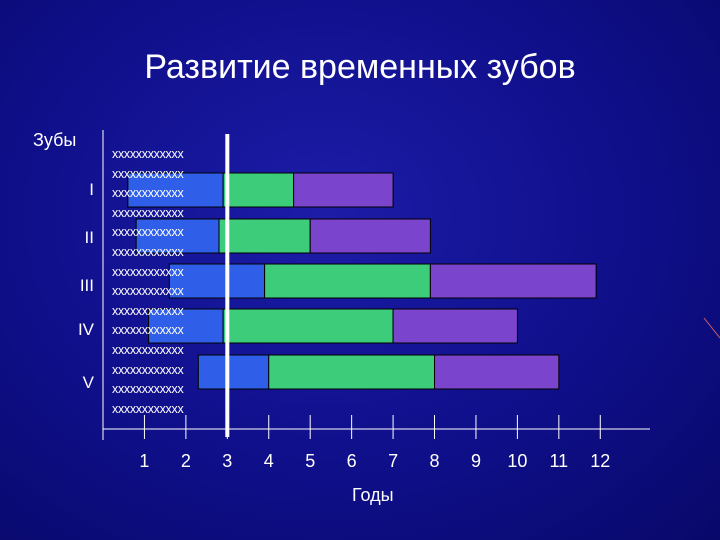 This screenshot has height=540, width=720. I want to click on x-tick-label: 11, so click(558, 461).